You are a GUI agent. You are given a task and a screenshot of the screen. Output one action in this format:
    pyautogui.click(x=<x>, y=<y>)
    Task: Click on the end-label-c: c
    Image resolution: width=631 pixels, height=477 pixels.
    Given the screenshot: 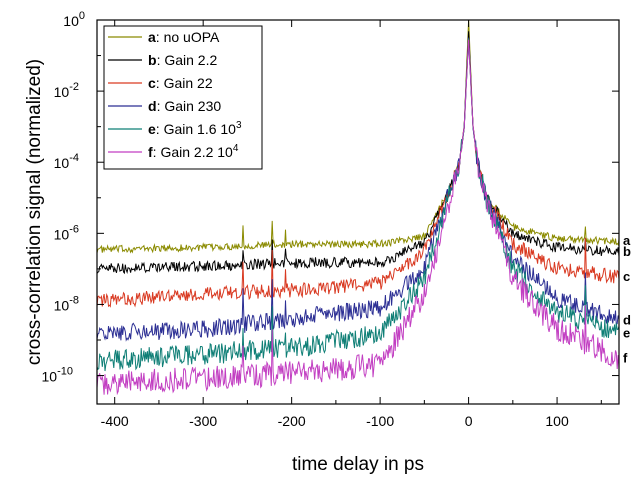 What is the action you would take?
    pyautogui.click(x=626, y=276)
    